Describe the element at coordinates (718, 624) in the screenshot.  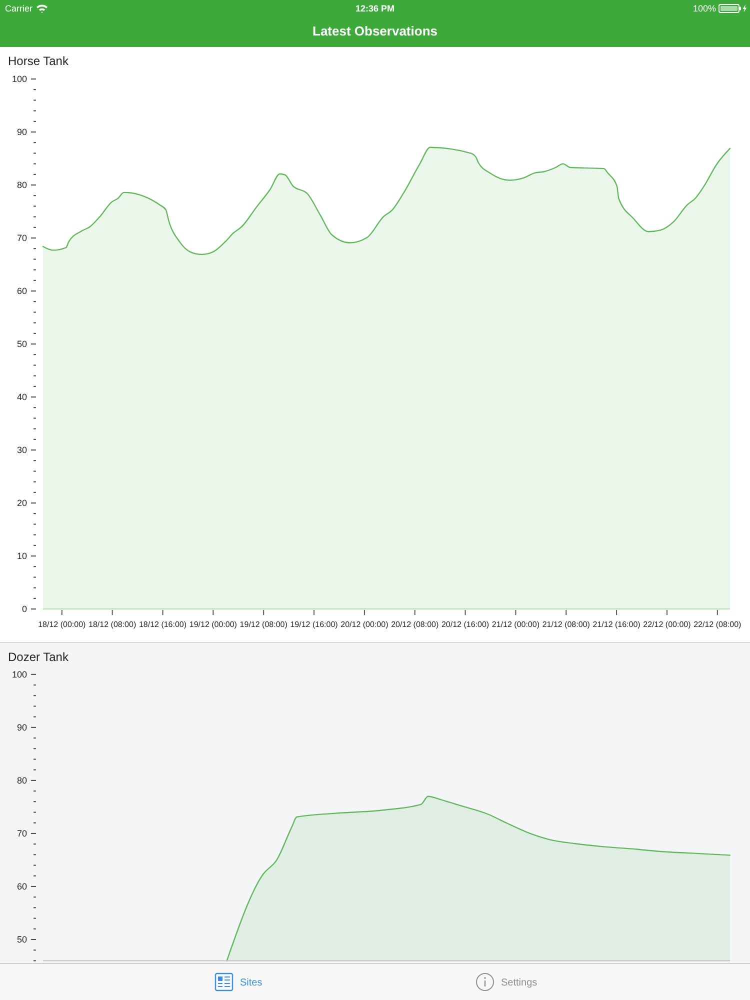
I see `x-tick-label: 22/12 (08:00)` at that location.